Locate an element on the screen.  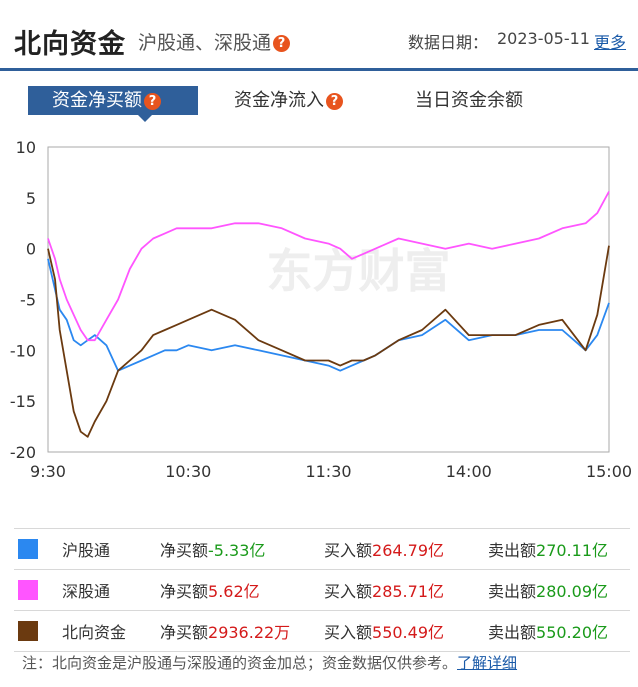
x-tick-label: 15:00 is located at coordinates (609, 471).